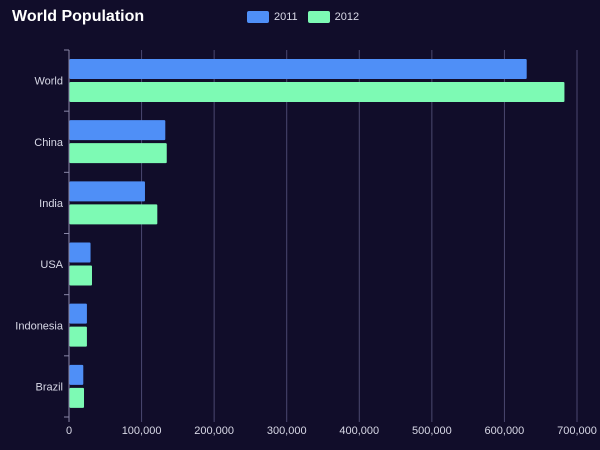  I want to click on legend-item-series-2: 2012, so click(333, 17).